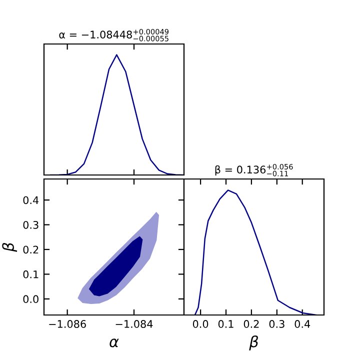 This screenshot has width=360, height=360. I want to click on x-tick-label: −1.084, so click(134, 324).